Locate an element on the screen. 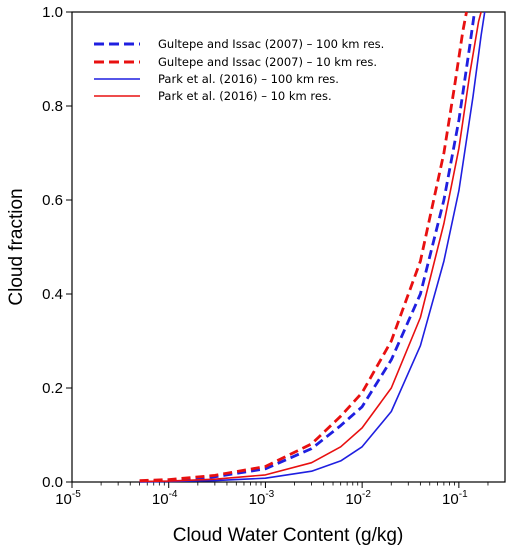 The height and width of the screenshot is (550, 513). y-axis: 0.0 0.2 0.4 0.6 0.8 1.0 is located at coordinates (57, 247).